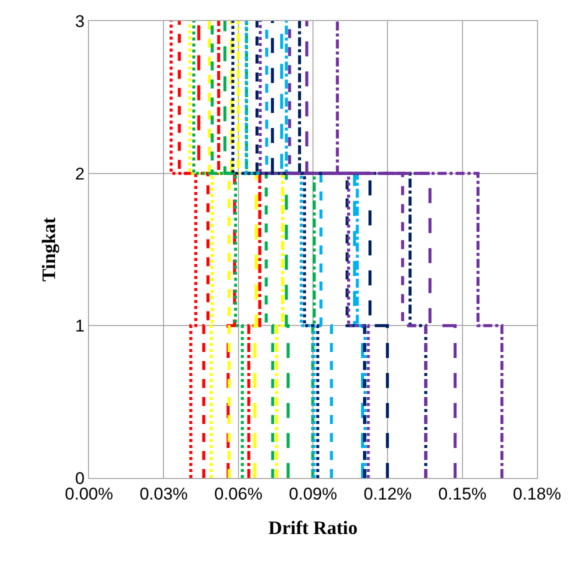 This screenshot has height=567, width=573. Describe the element at coordinates (80, 21) in the screenshot. I see `y-tick-label: 3` at that location.